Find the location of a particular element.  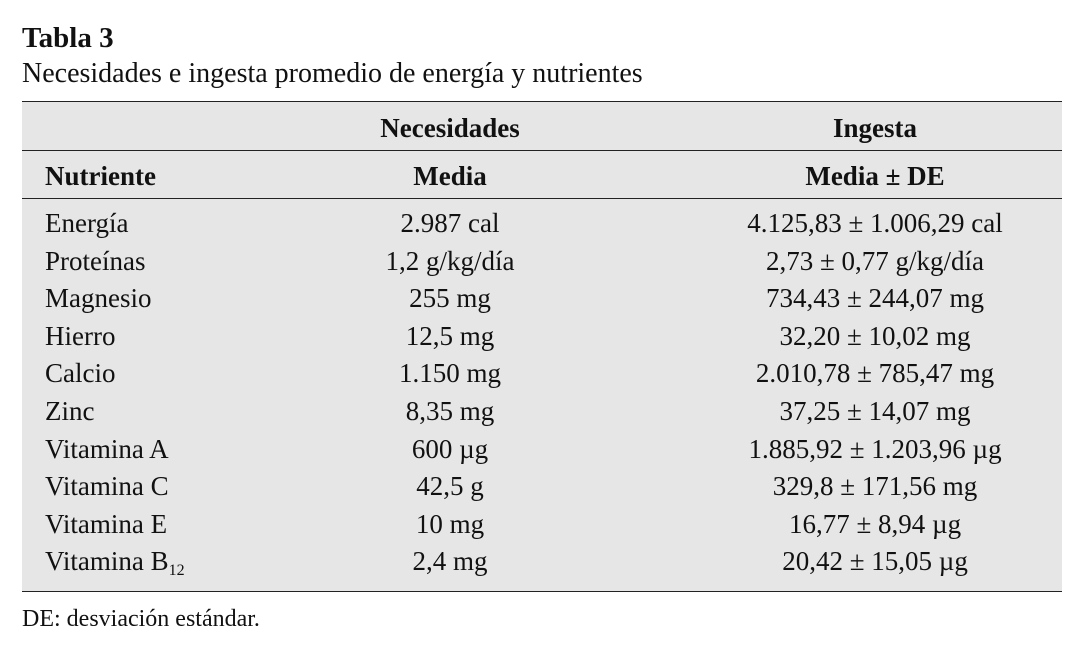

nutrient-name: Vitamina C is located at coordinates (107, 486).